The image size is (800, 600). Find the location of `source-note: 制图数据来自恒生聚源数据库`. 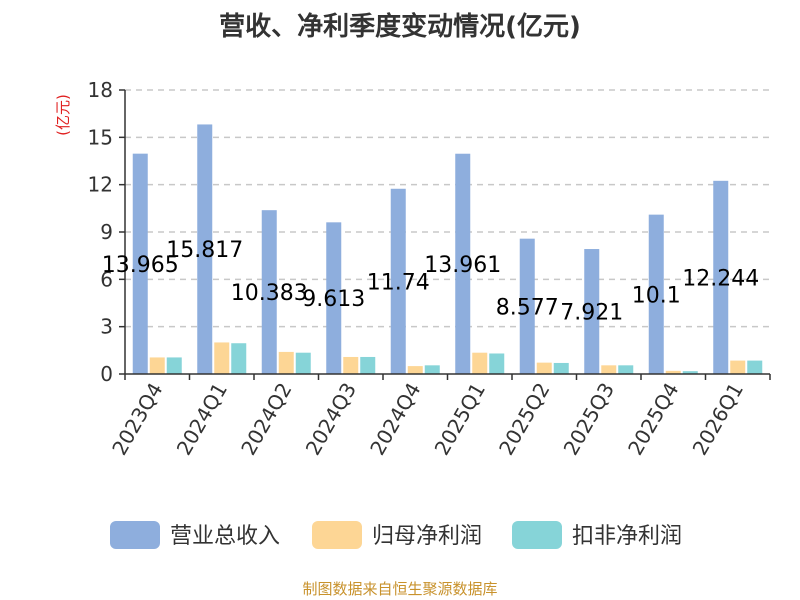

source-note: 制图数据来自恒生聚源数据库 is located at coordinates (400, 589).